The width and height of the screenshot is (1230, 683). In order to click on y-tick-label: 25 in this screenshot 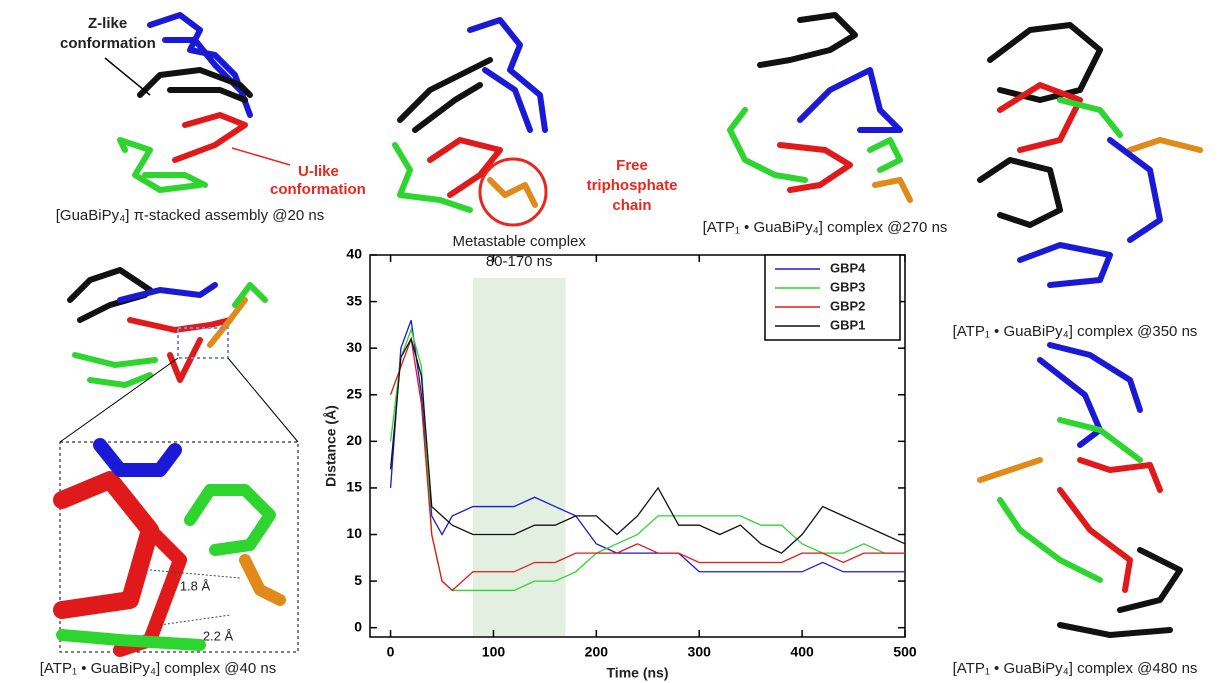, I will do `click(354, 393)`.